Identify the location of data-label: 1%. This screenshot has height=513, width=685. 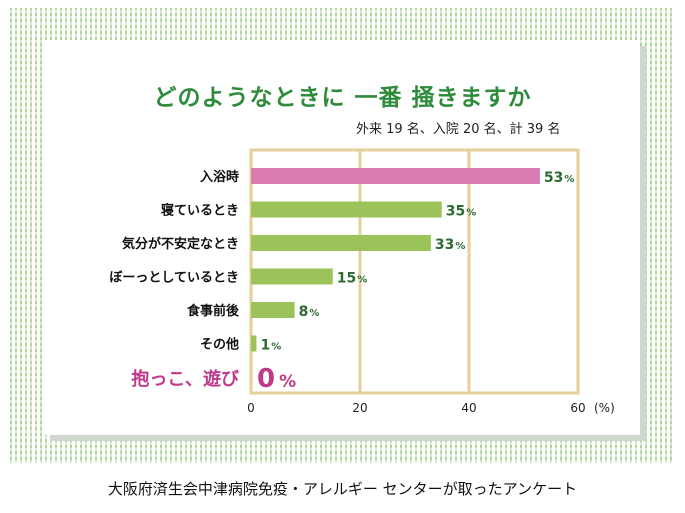
(270, 346).